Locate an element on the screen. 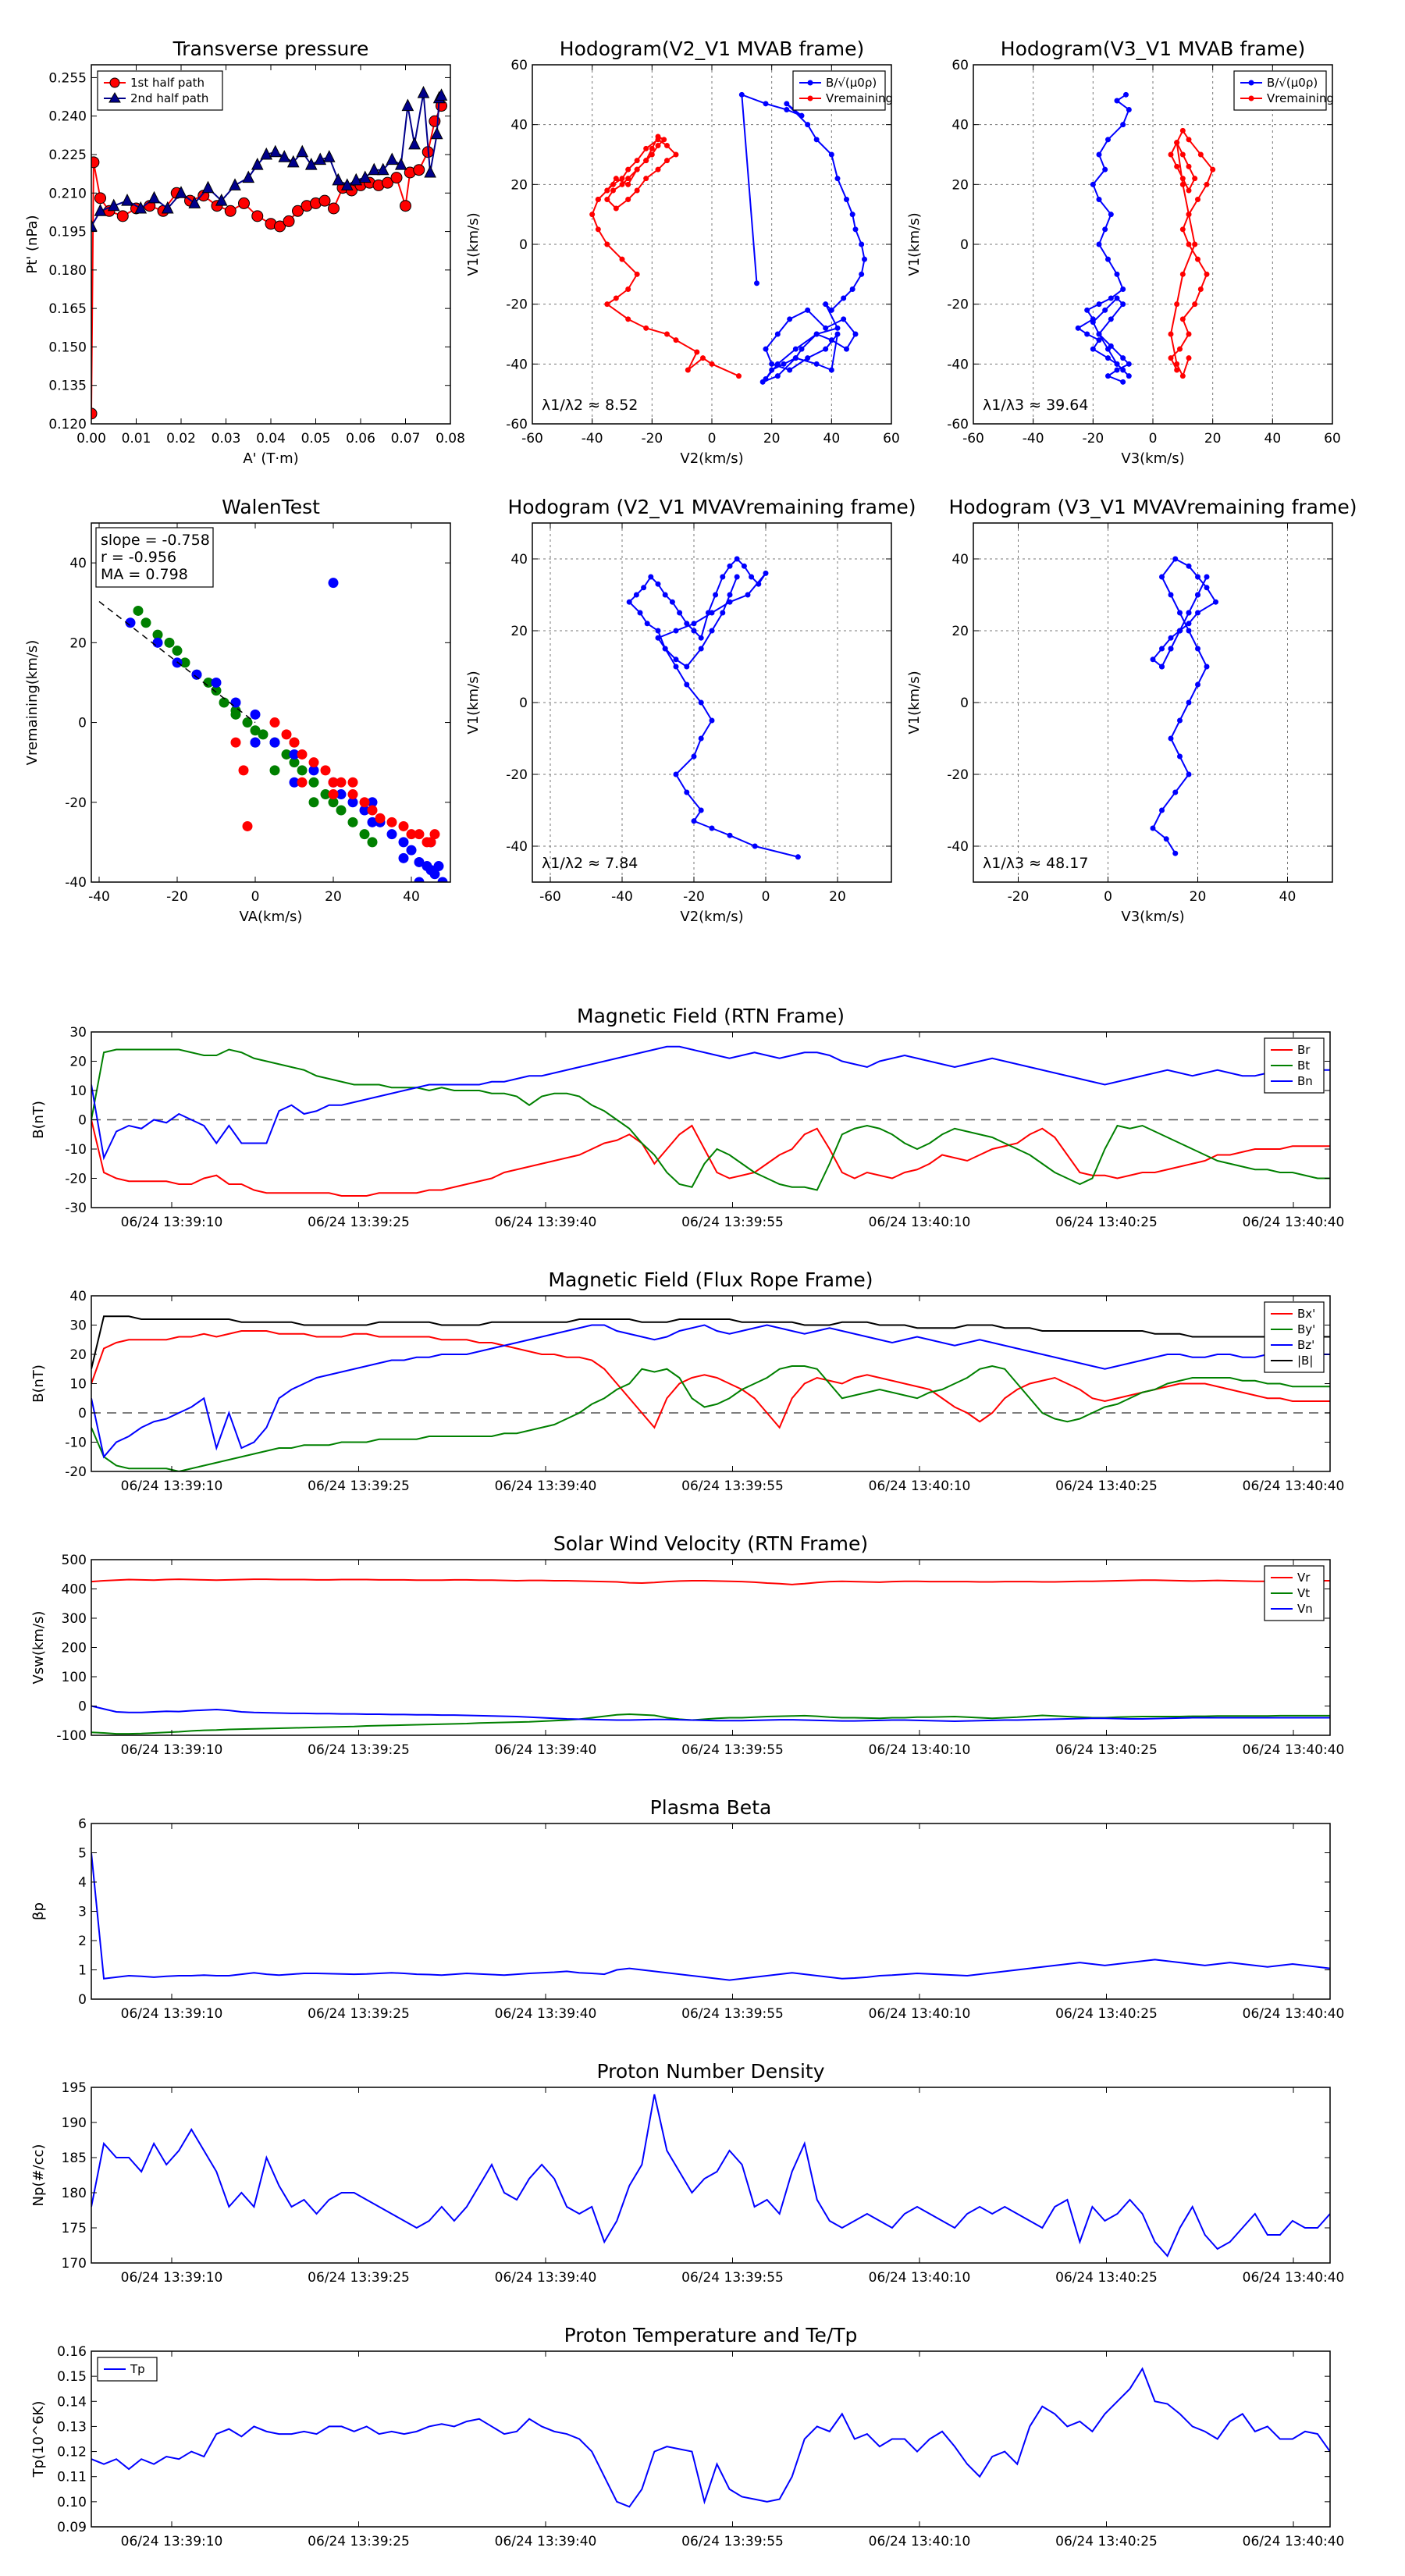  series-line-b is located at coordinates (711, 1342).